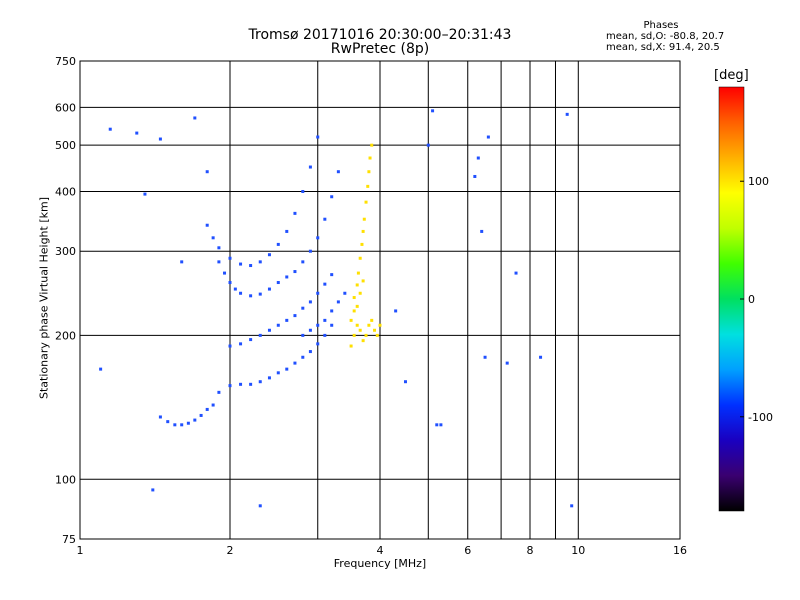 The height and width of the screenshot is (600, 800). Describe the element at coordinates (380, 35) in the screenshot. I see `chart-title: Tromsø 20171016 20:30:00–20:31:43` at that location.